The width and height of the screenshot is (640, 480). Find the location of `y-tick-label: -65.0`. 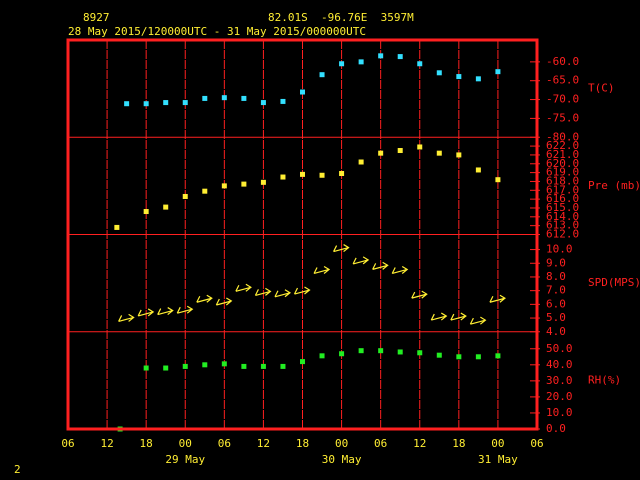

y-tick-label: -65.0 is located at coordinates (562, 80).